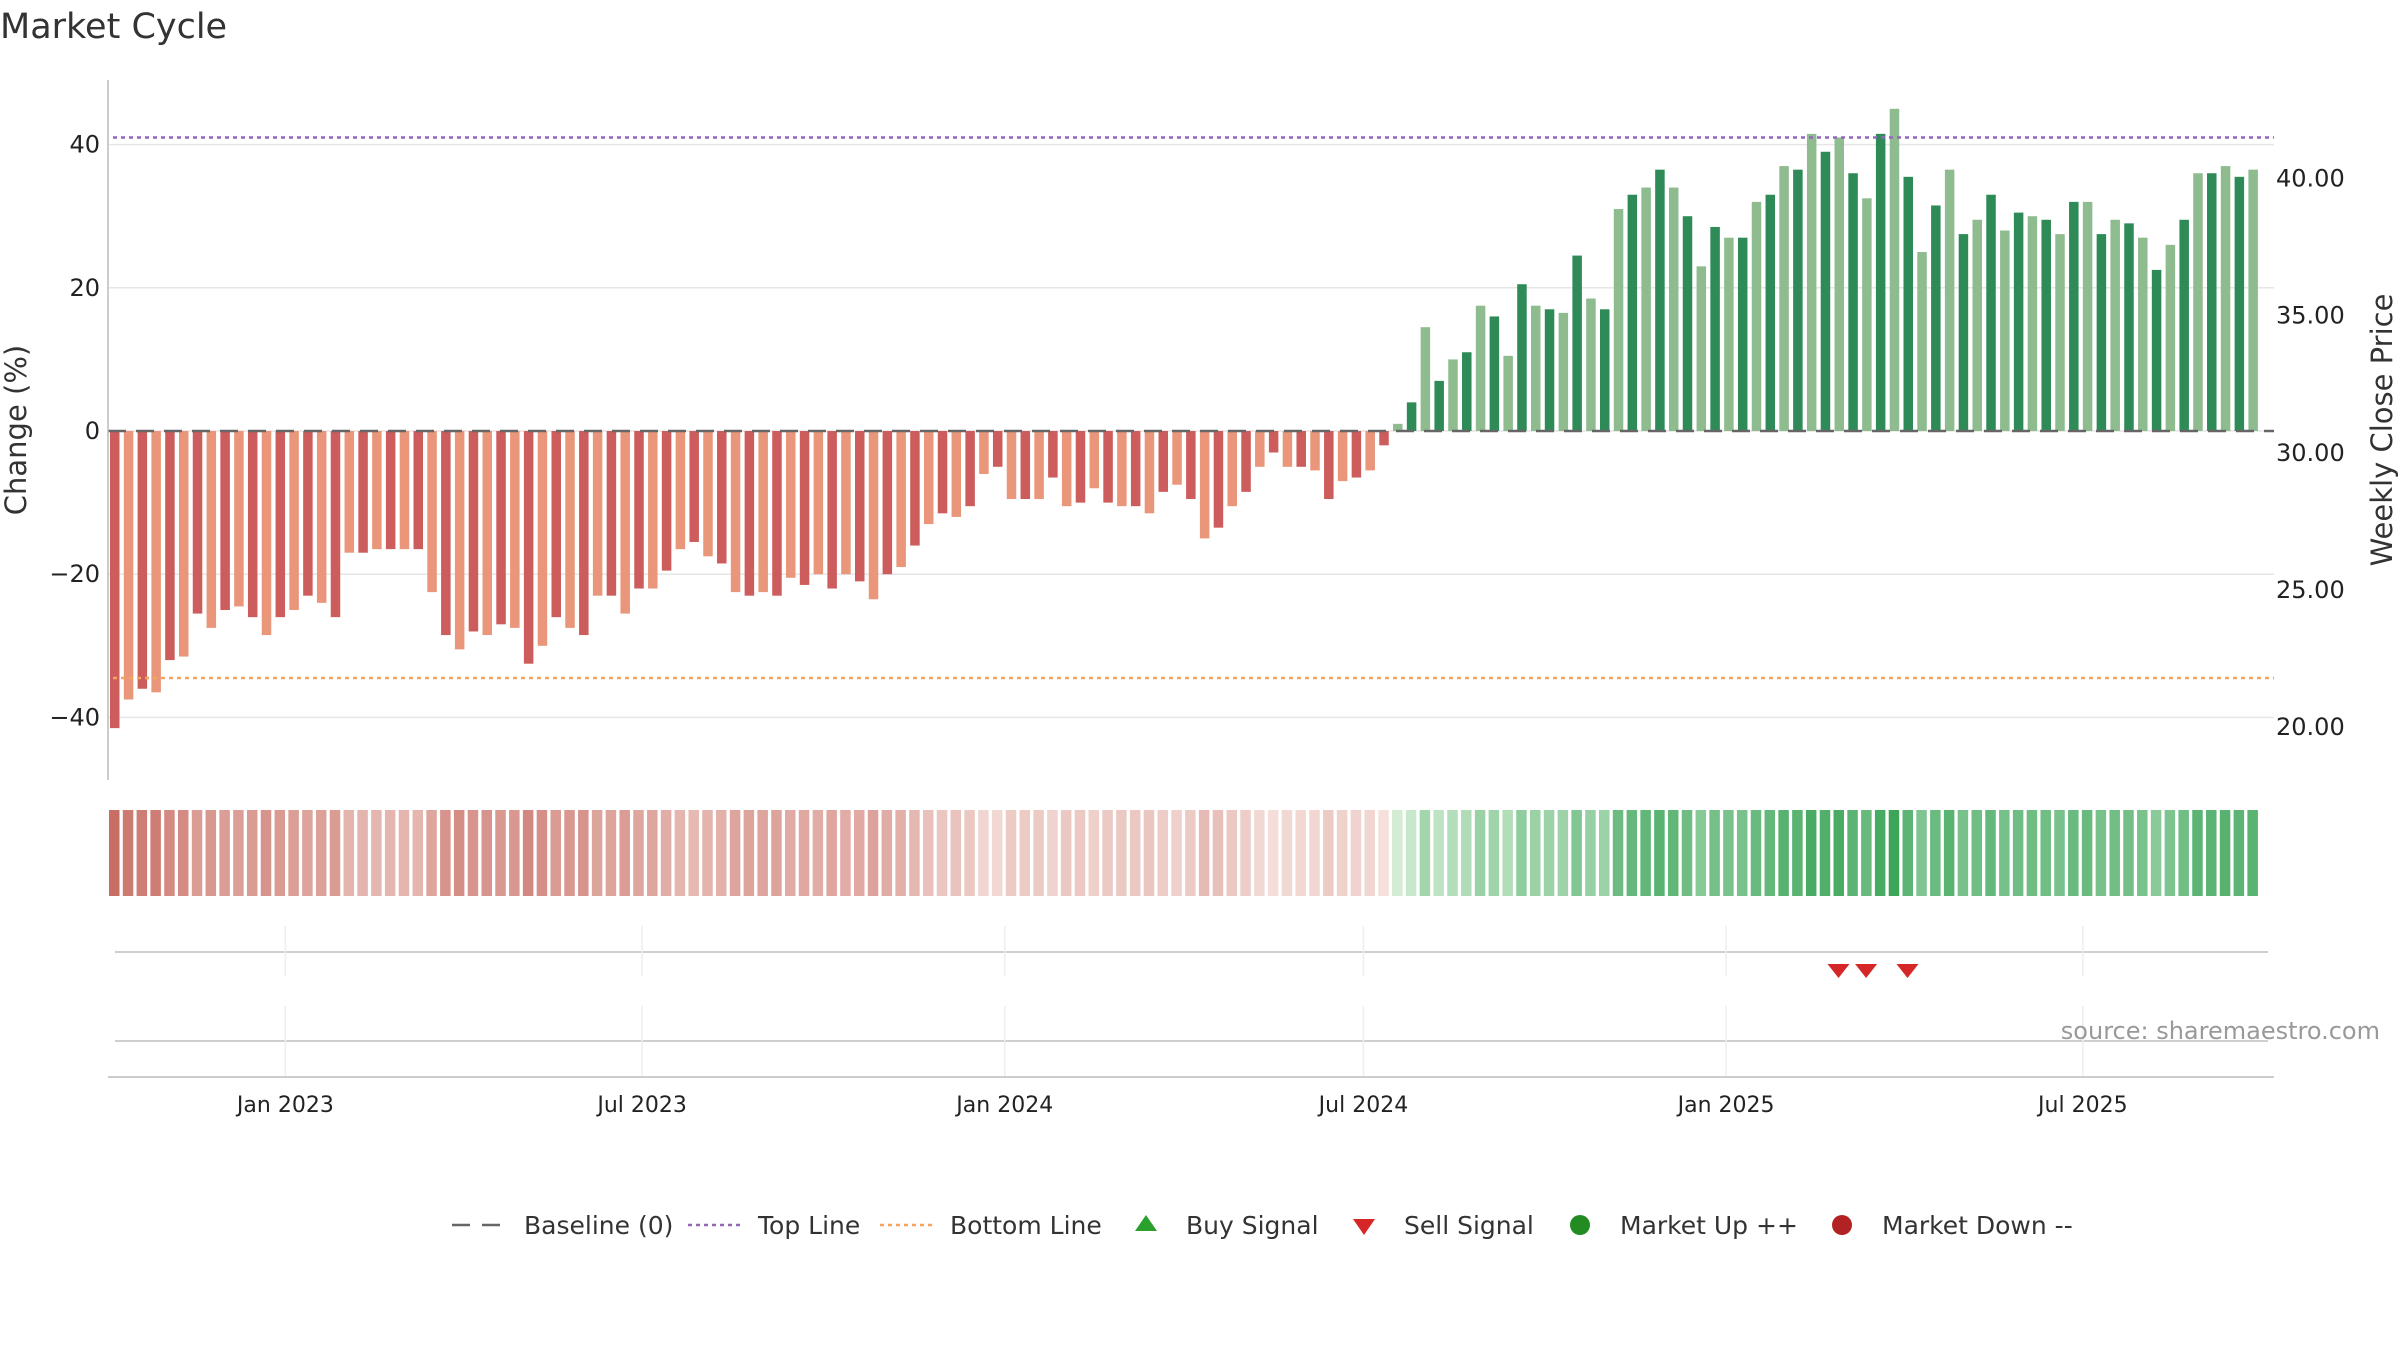  I want to click on legend-label: Sell Signal, so click(1469, 1225).